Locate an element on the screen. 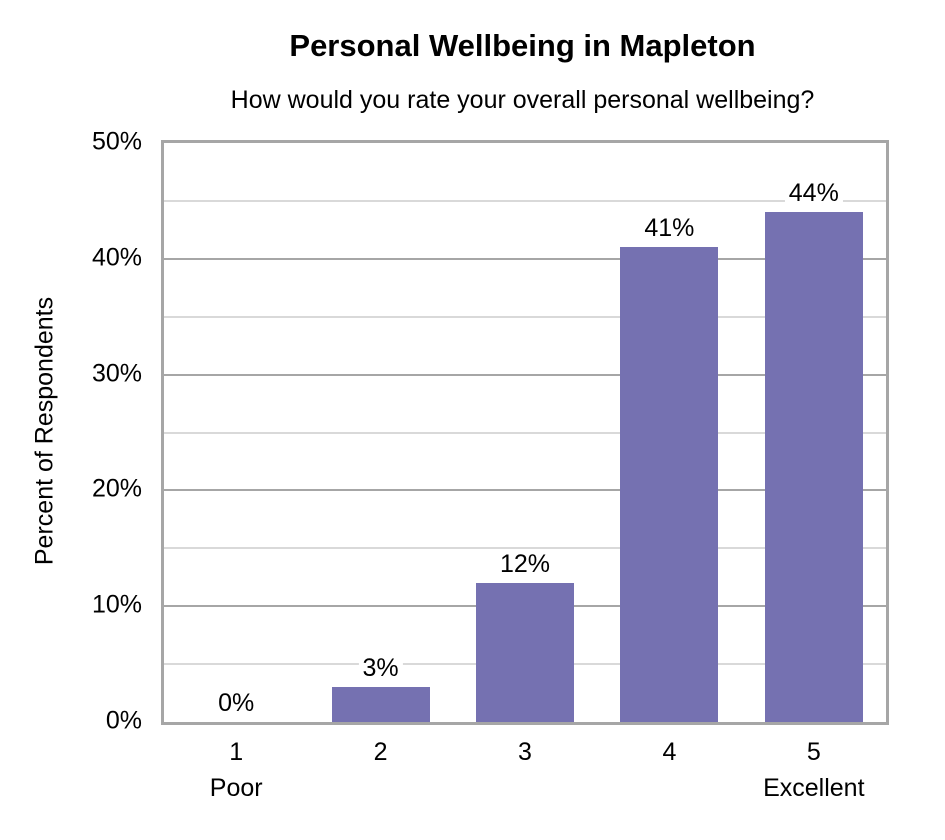 Image resolution: width=945 pixels, height=840 pixels. data-label: 44% is located at coordinates (813, 194).